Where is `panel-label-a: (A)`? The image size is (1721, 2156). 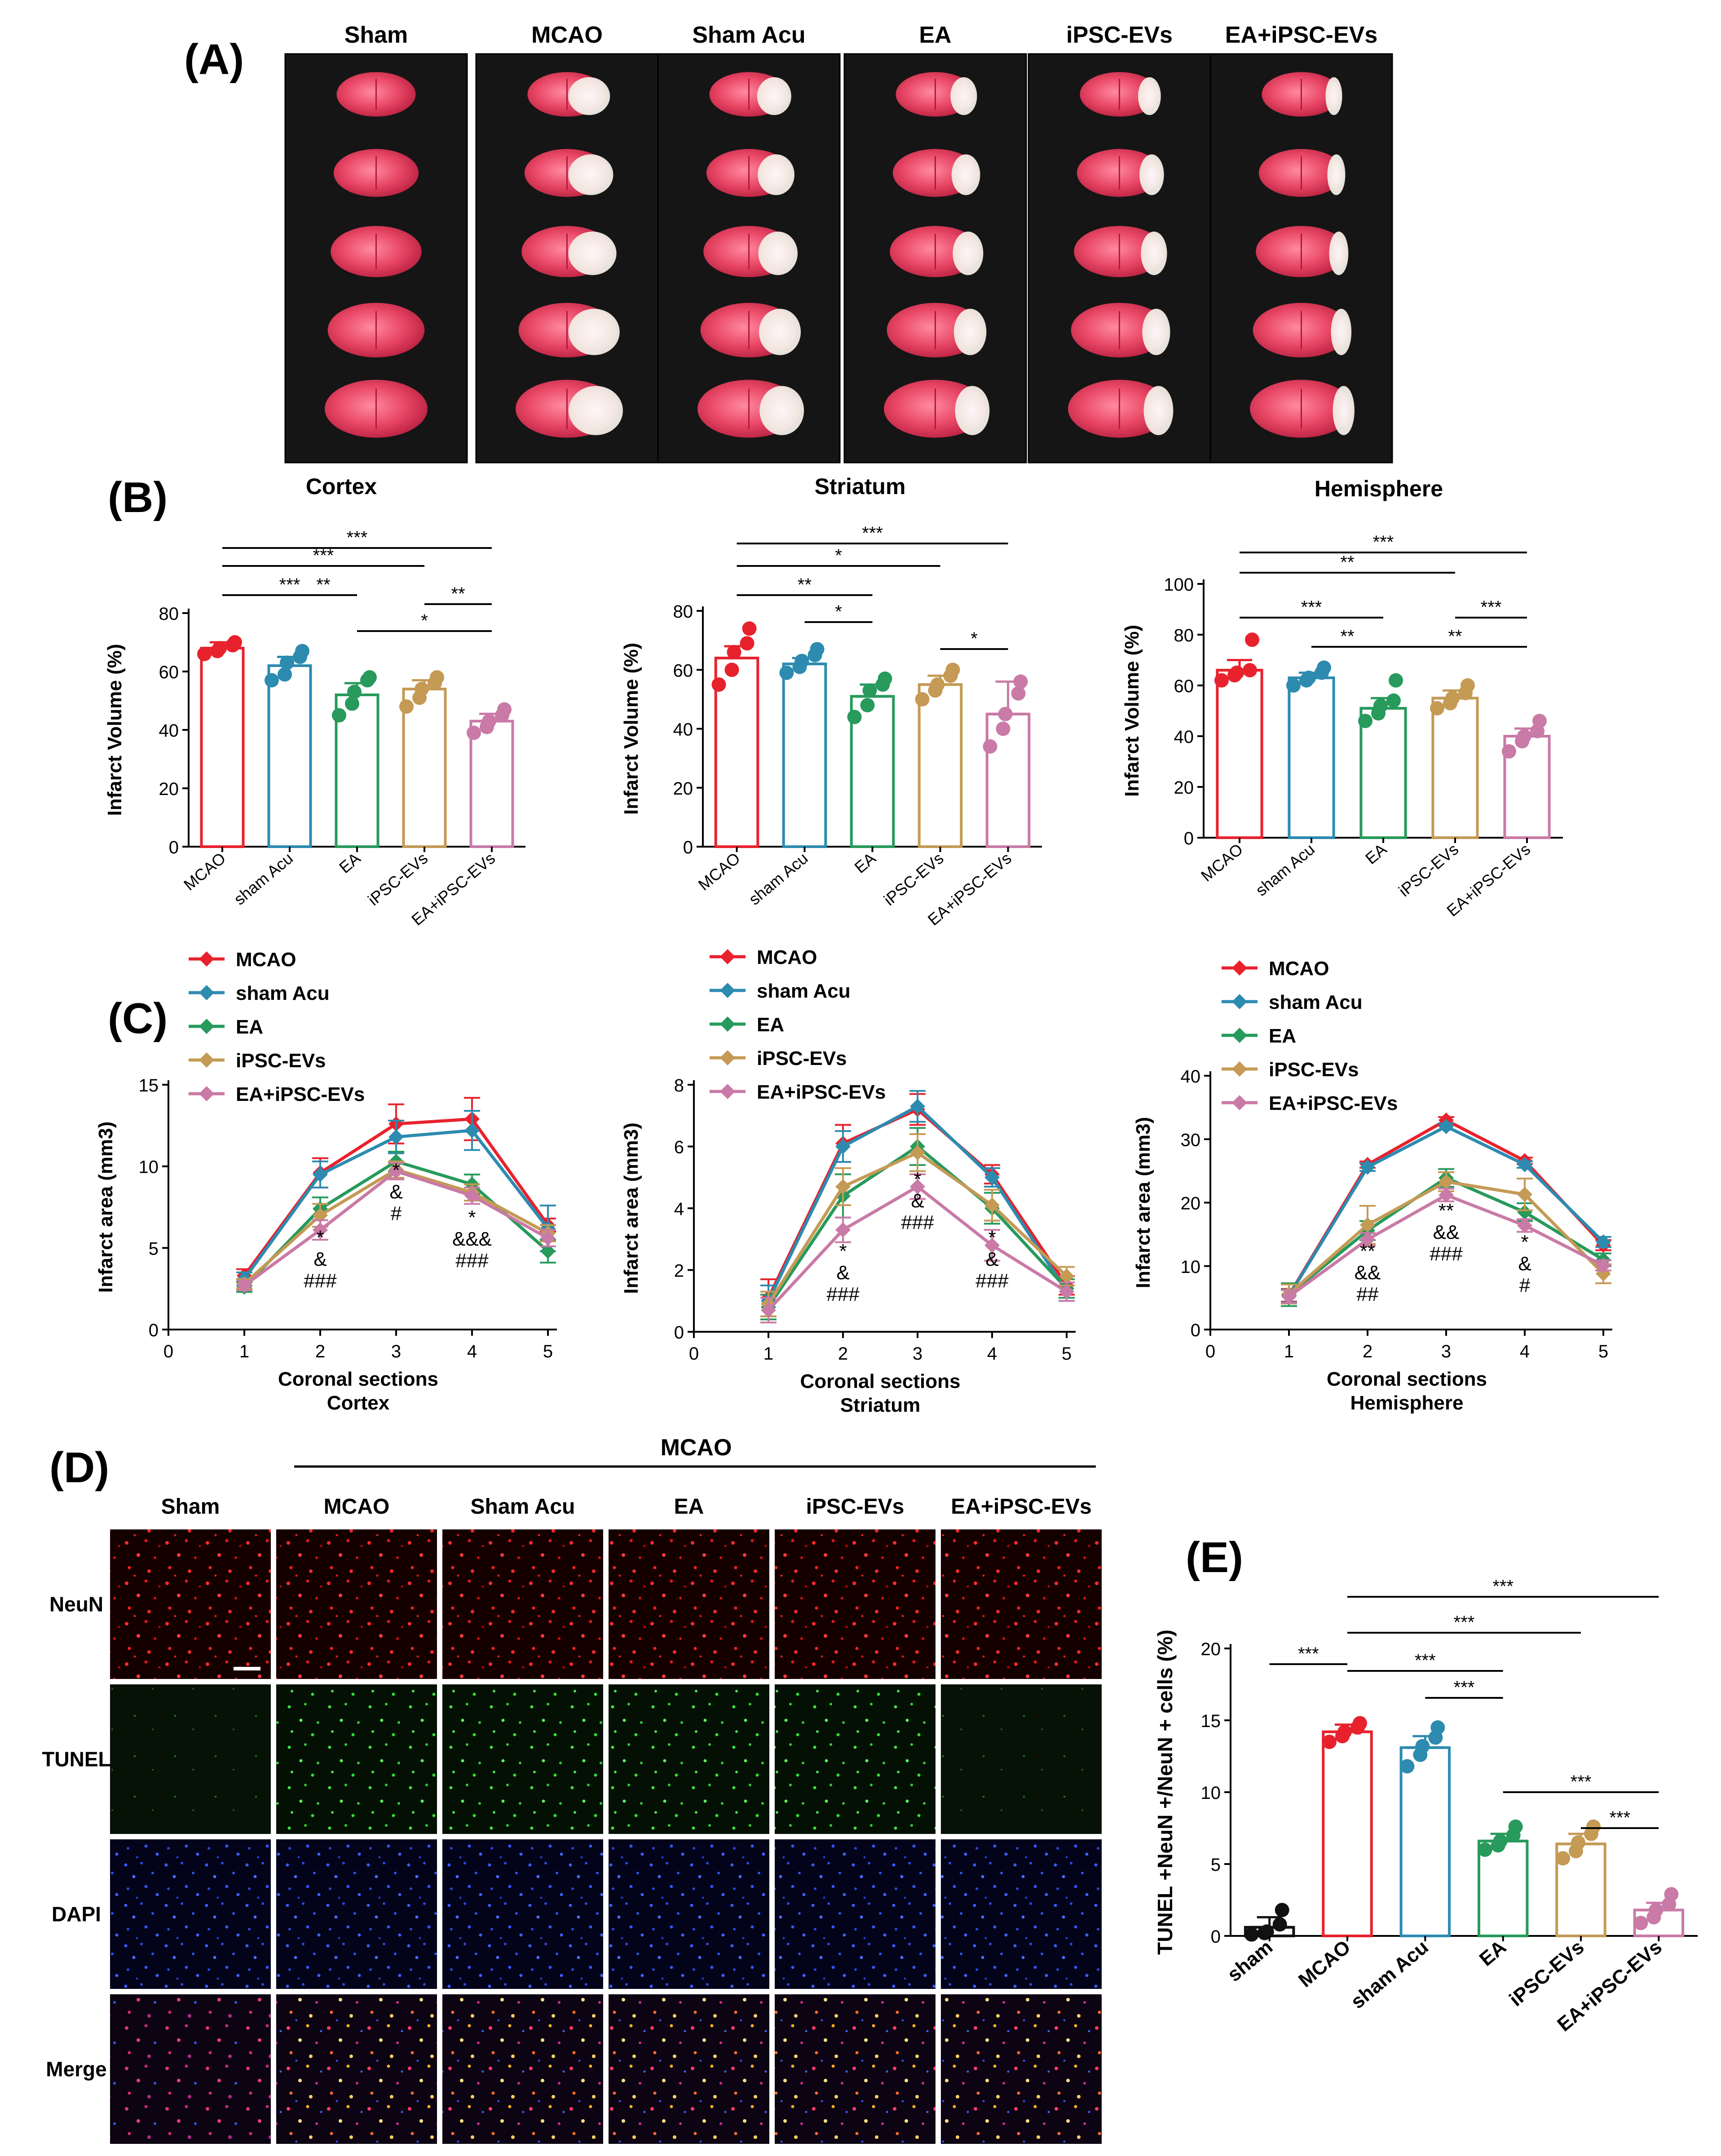 panel-label-a: (A) is located at coordinates (214, 59).